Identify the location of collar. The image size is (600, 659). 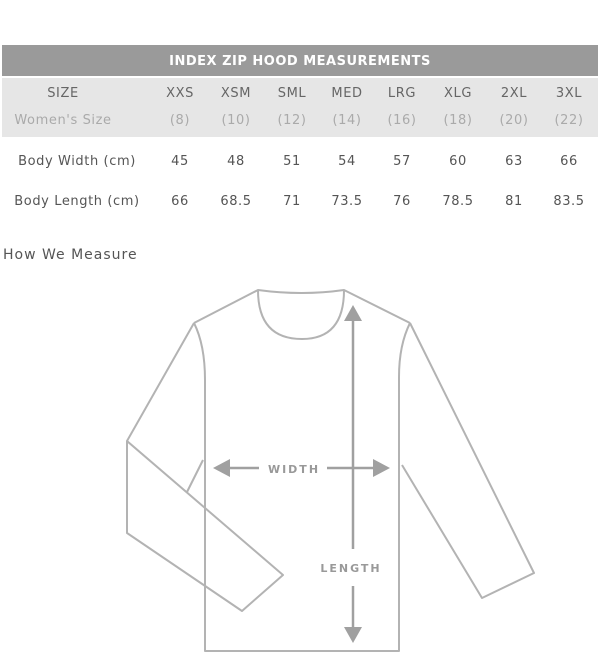
(301, 314).